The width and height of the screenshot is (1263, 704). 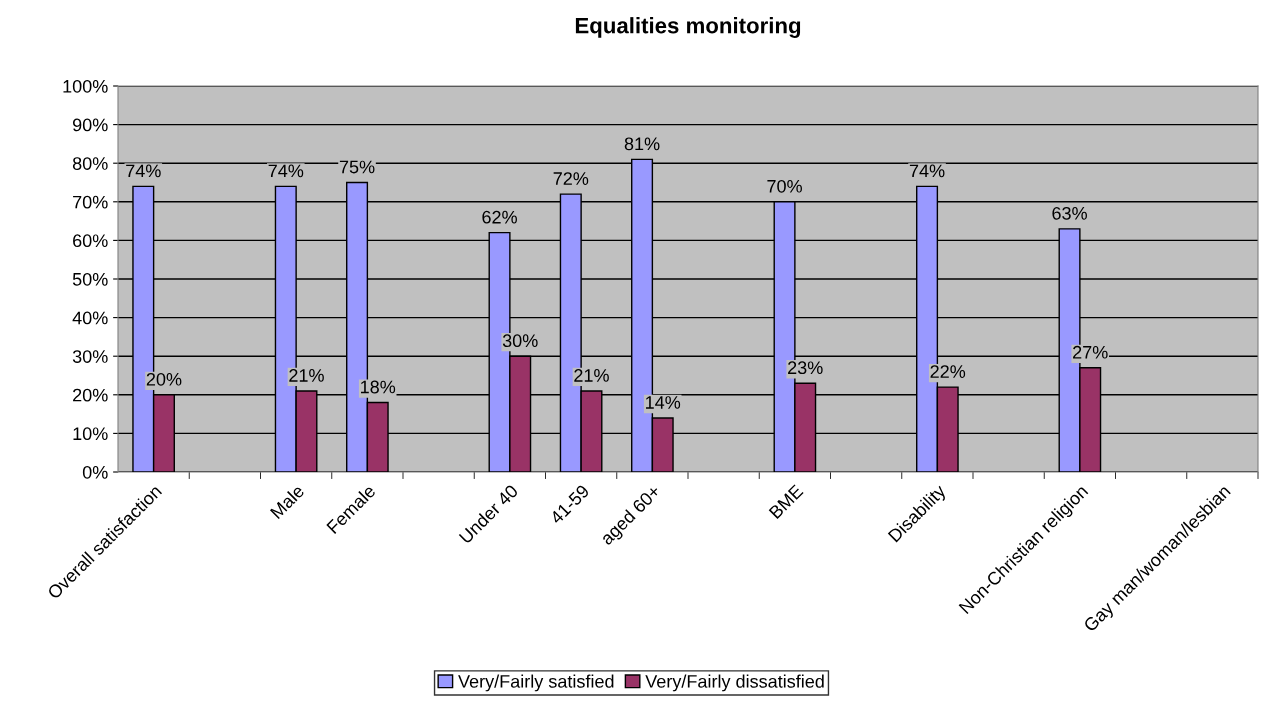 What do you see at coordinates (164, 379) in the screenshot?
I see `data-label: 20%` at bounding box center [164, 379].